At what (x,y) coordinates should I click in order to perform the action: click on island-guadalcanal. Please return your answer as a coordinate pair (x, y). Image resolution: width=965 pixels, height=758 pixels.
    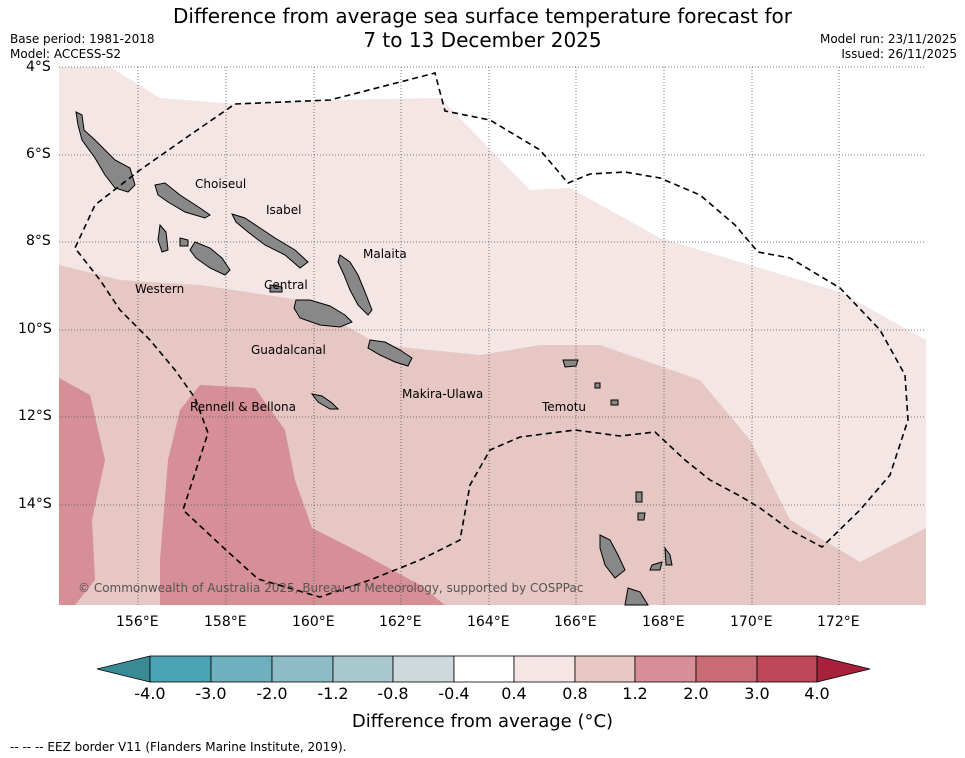
    Looking at the image, I should click on (323, 313).